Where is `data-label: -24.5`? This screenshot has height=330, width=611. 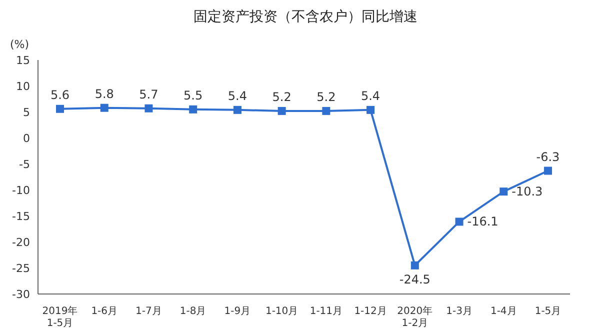
data-label: -24.5 is located at coordinates (414, 279).